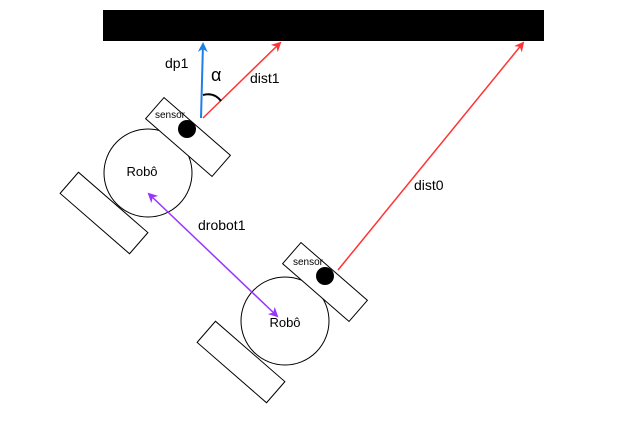 The image size is (619, 423). What do you see at coordinates (141, 171) in the screenshot?
I see `robot-1-body-label: Robô` at bounding box center [141, 171].